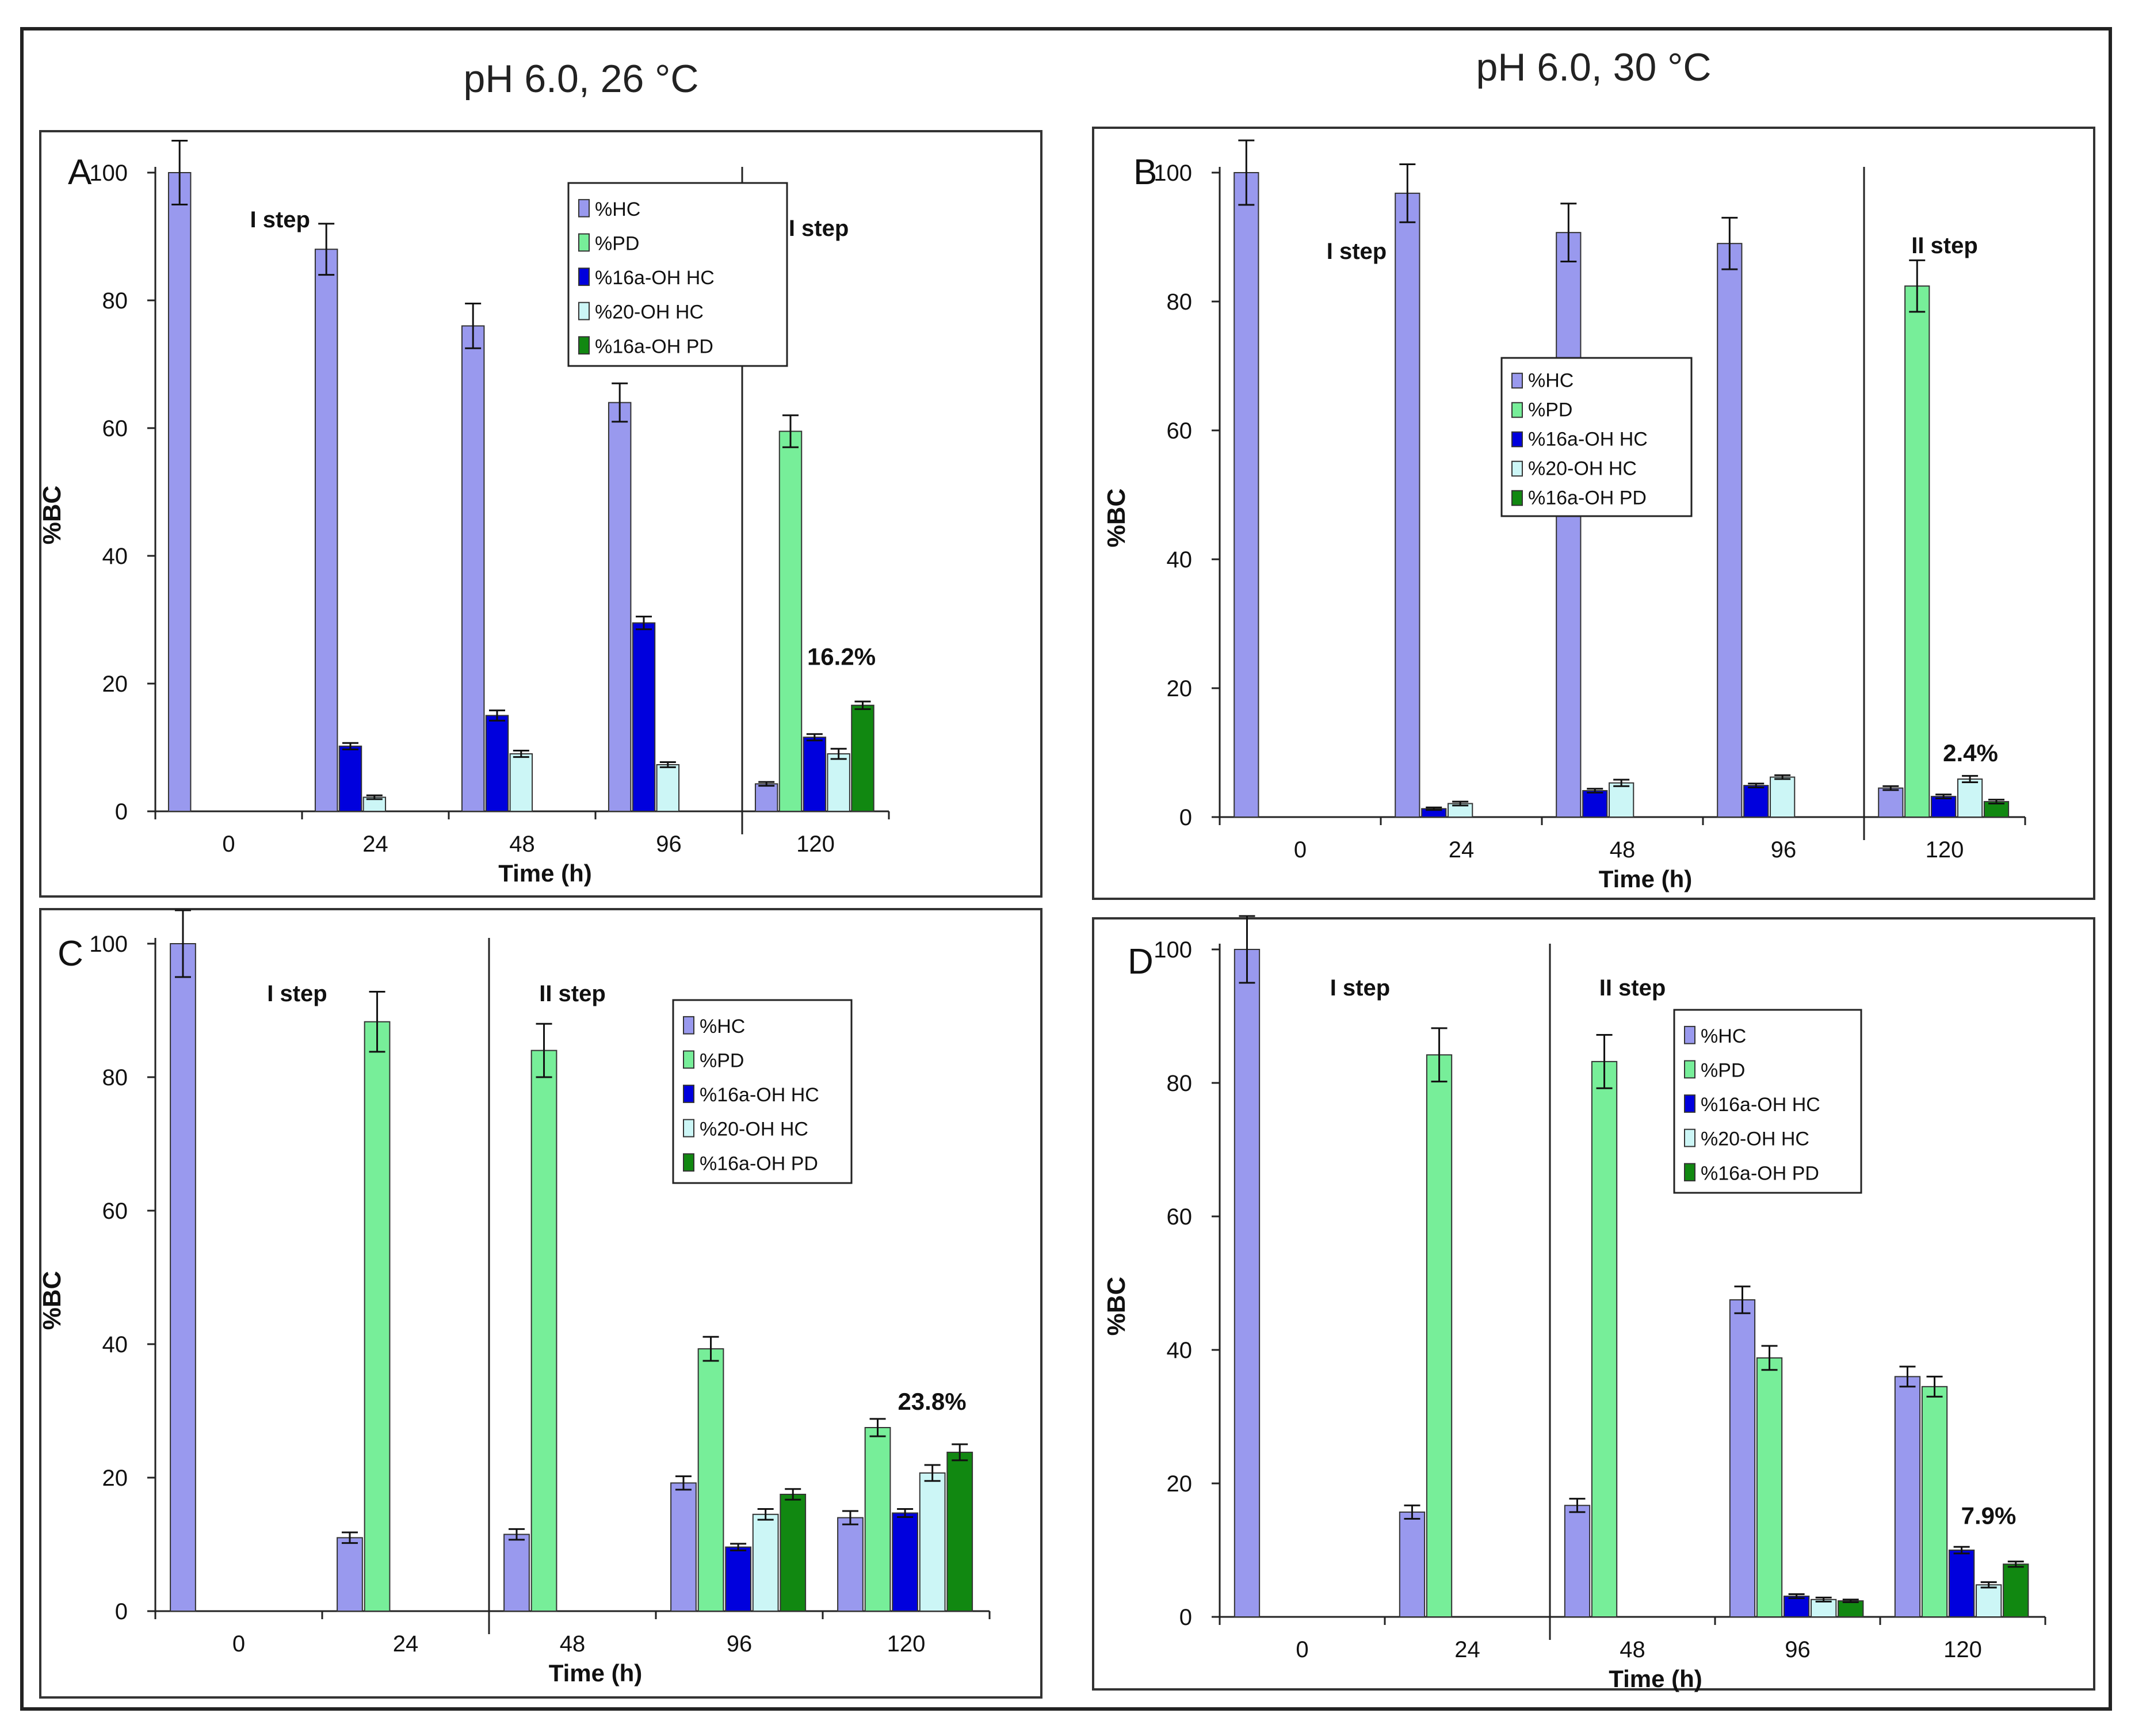 The width and height of the screenshot is (2131, 1736). I want to click on legend-label: %20-OH HC, so click(650, 312).